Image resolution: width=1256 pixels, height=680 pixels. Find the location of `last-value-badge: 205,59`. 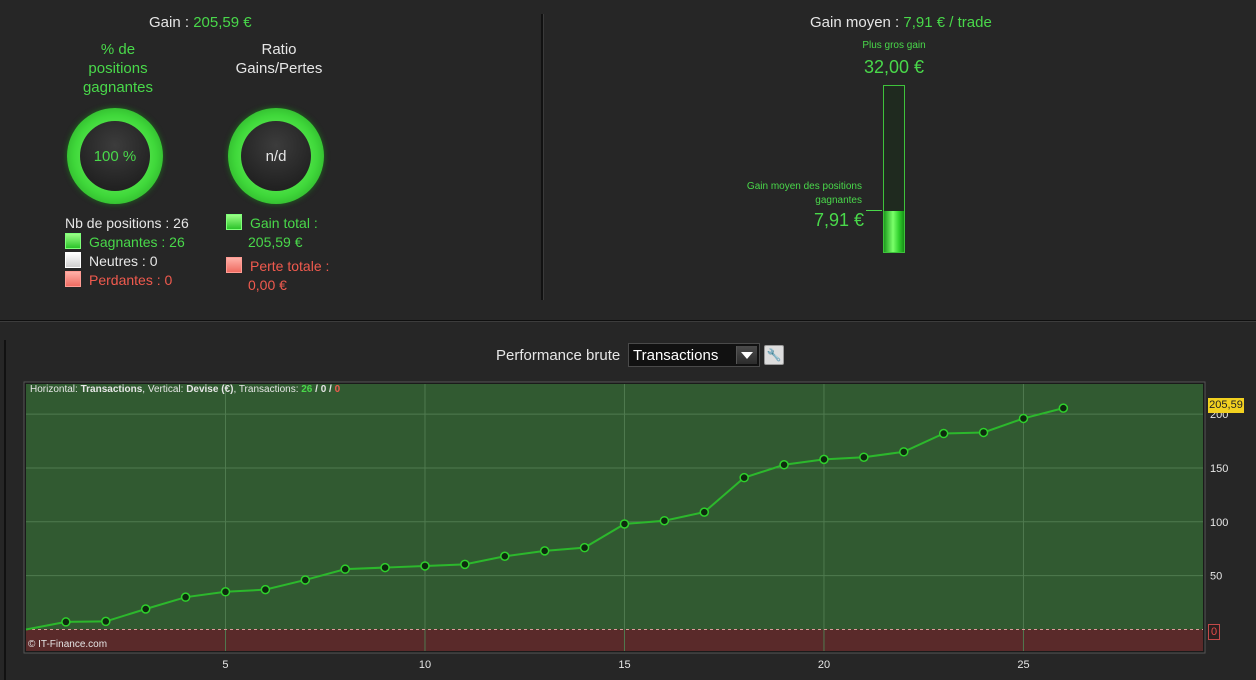

last-value-badge: 205,59 is located at coordinates (1226, 405).